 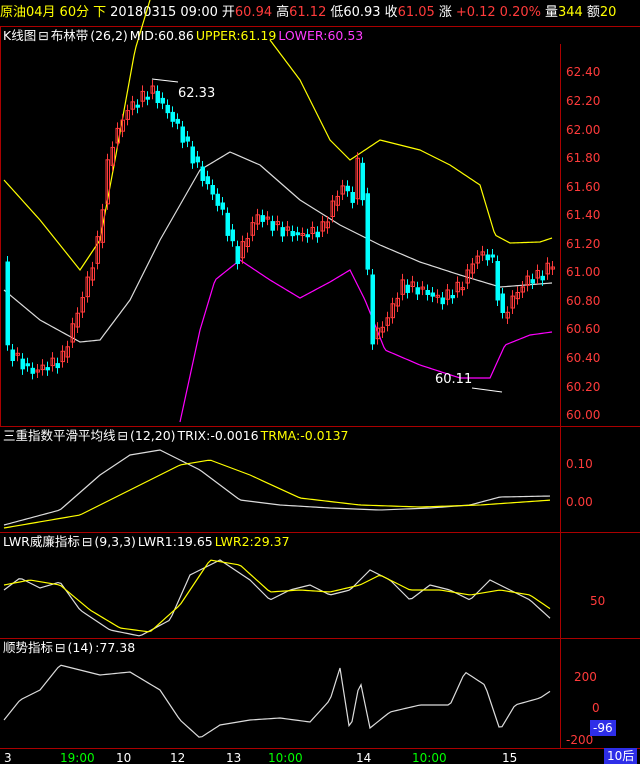 I want to click on cci-params: (14), so click(x=80, y=647).